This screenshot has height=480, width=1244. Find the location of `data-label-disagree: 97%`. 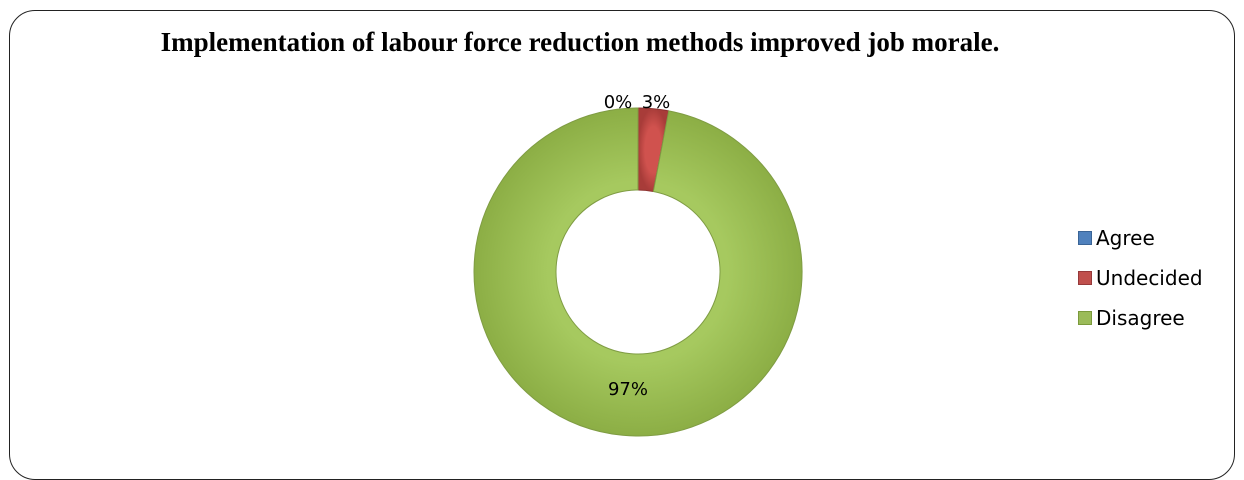

data-label-disagree: 97% is located at coordinates (628, 389).